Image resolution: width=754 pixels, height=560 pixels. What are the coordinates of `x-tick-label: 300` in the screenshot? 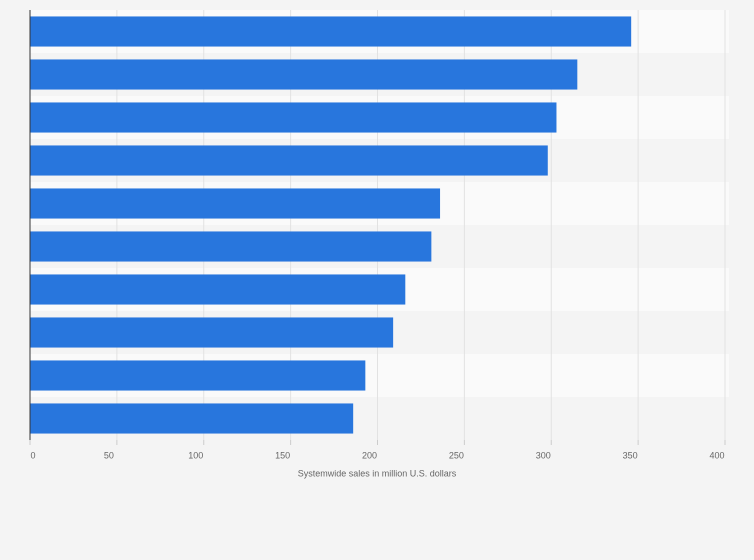 It's located at (543, 455).